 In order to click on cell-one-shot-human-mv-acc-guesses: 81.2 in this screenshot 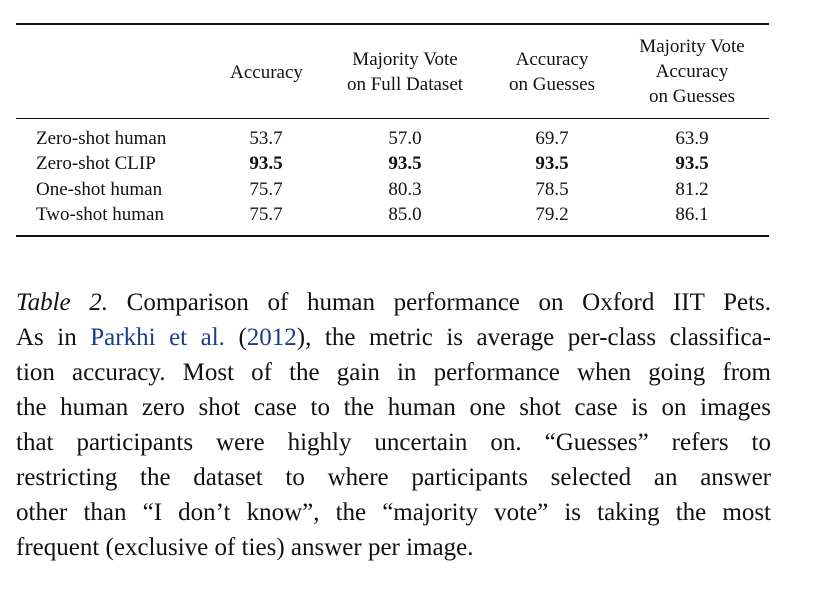, I will do `click(692, 189)`.